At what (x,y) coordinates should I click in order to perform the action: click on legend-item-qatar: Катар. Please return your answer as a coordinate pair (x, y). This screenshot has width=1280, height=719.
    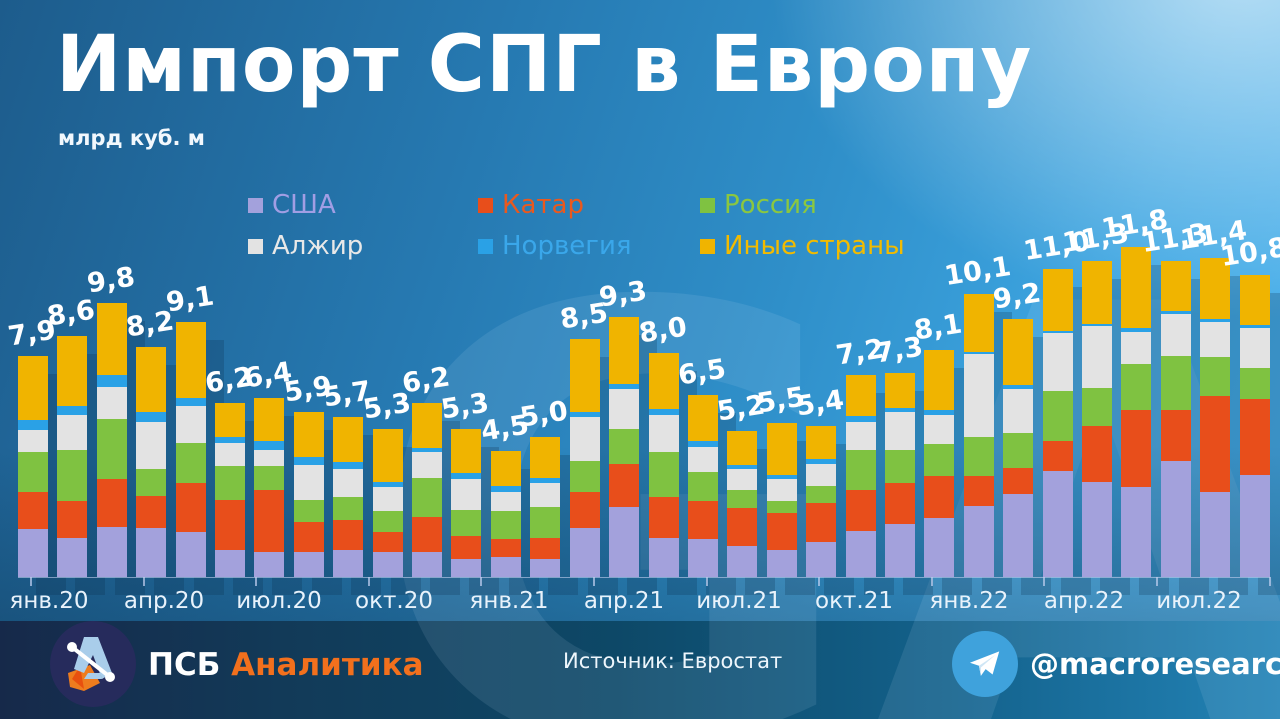
    Looking at the image, I should click on (589, 205).